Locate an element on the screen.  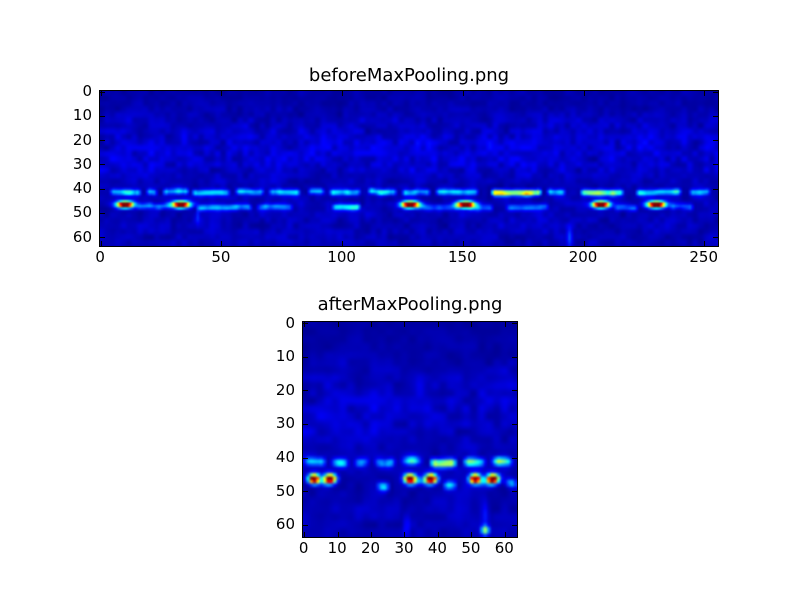
x-tick-label: 20 is located at coordinates (371, 548).